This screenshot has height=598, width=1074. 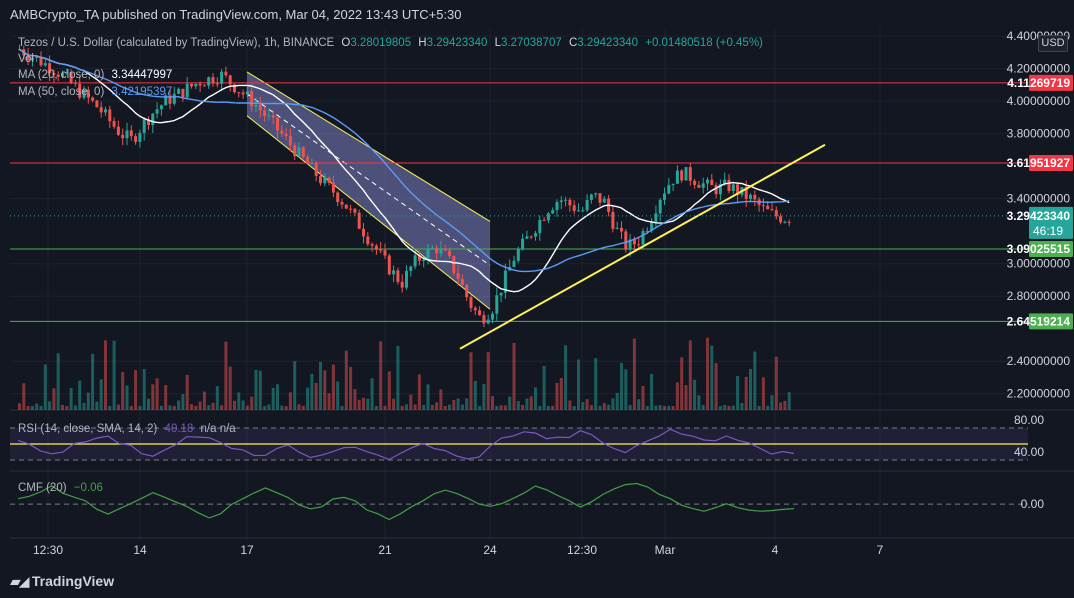 What do you see at coordinates (1053, 43) in the screenshot?
I see `currency-badge: USD` at bounding box center [1053, 43].